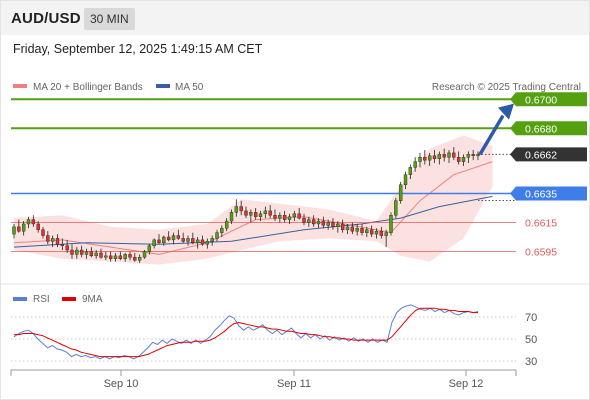 This screenshot has width=590, height=400. I want to click on rsi-panel: 70 50 30, so click(274, 336).